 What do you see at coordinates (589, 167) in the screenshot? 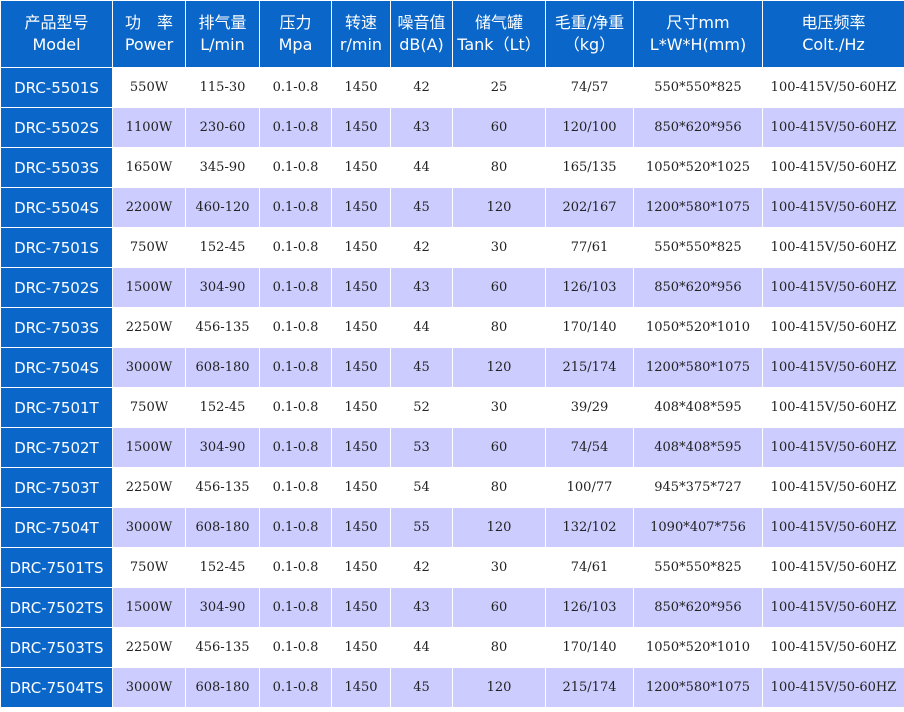
I see `table-cell: 165/135` at bounding box center [589, 167].